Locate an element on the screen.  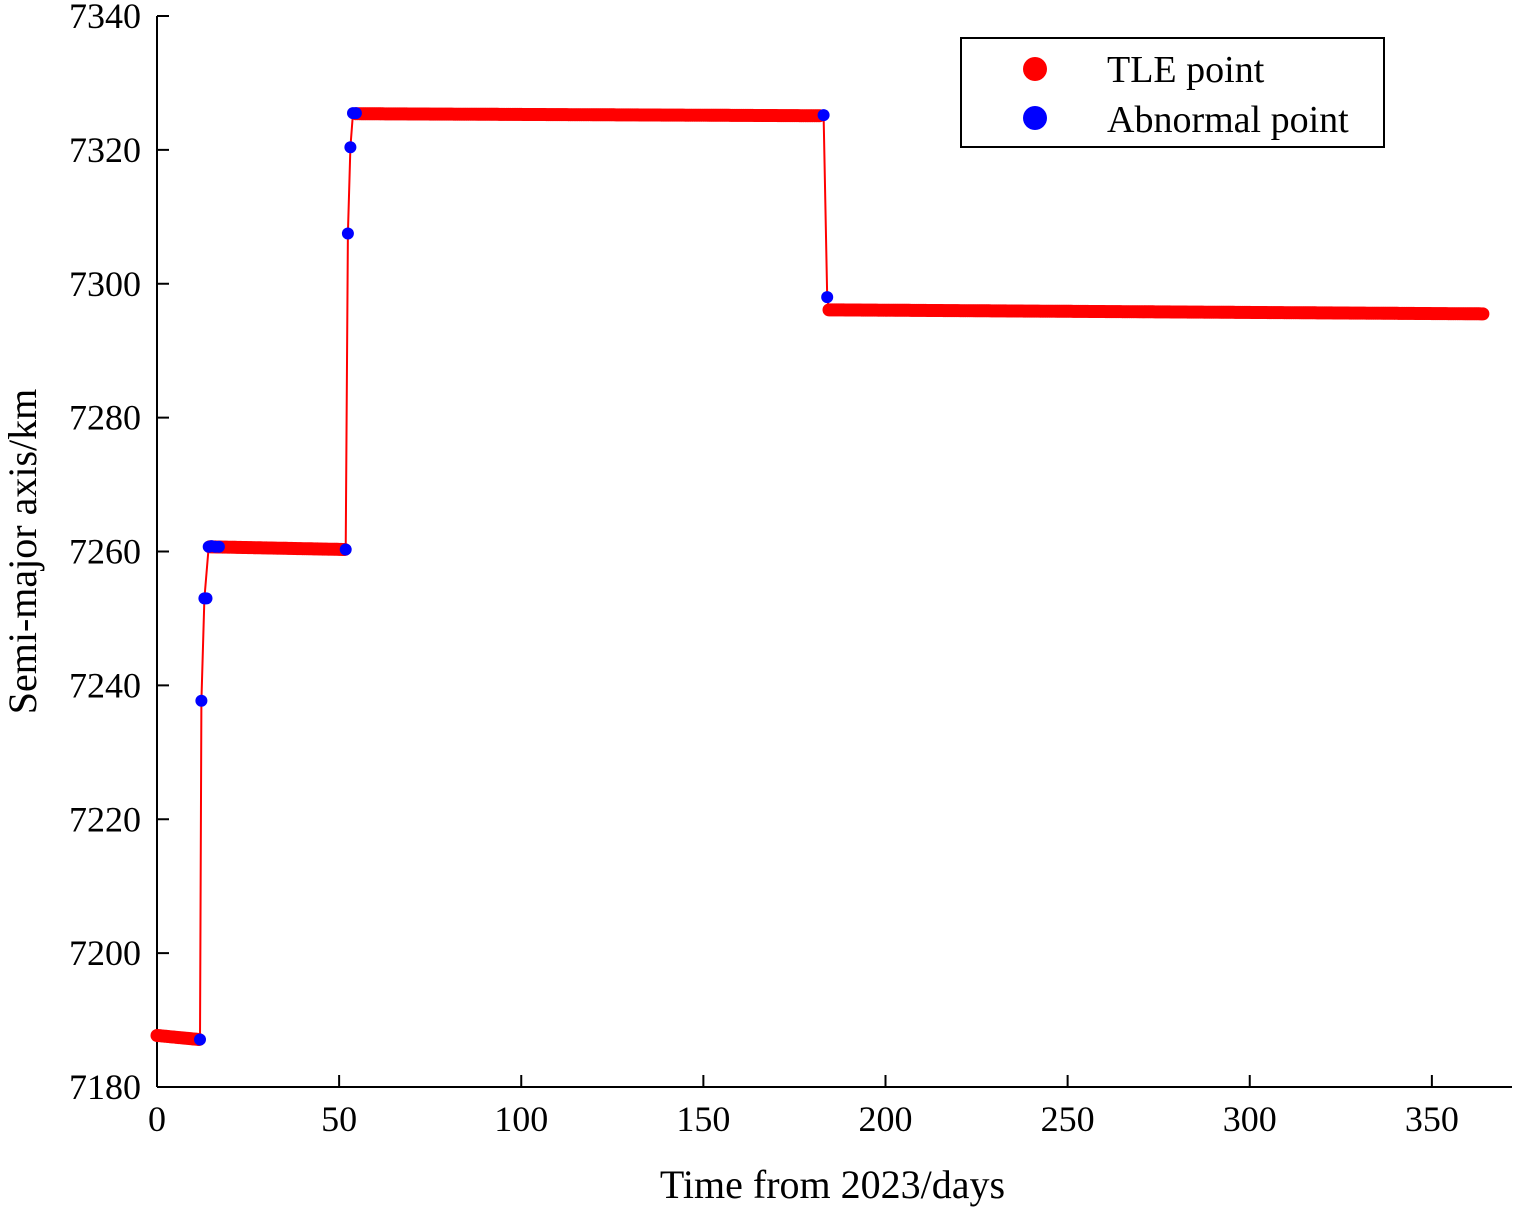
y-tick-label: 7240 is located at coordinates (105, 685).